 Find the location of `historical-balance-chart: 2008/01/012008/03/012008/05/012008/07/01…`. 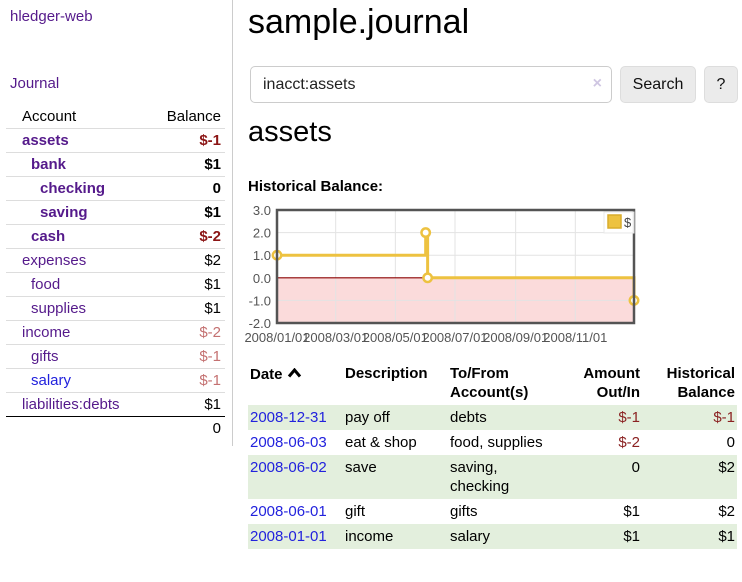

historical-balance-chart: 2008/01/012008/03/012008/05/012008/07/01… is located at coordinates (442, 274).